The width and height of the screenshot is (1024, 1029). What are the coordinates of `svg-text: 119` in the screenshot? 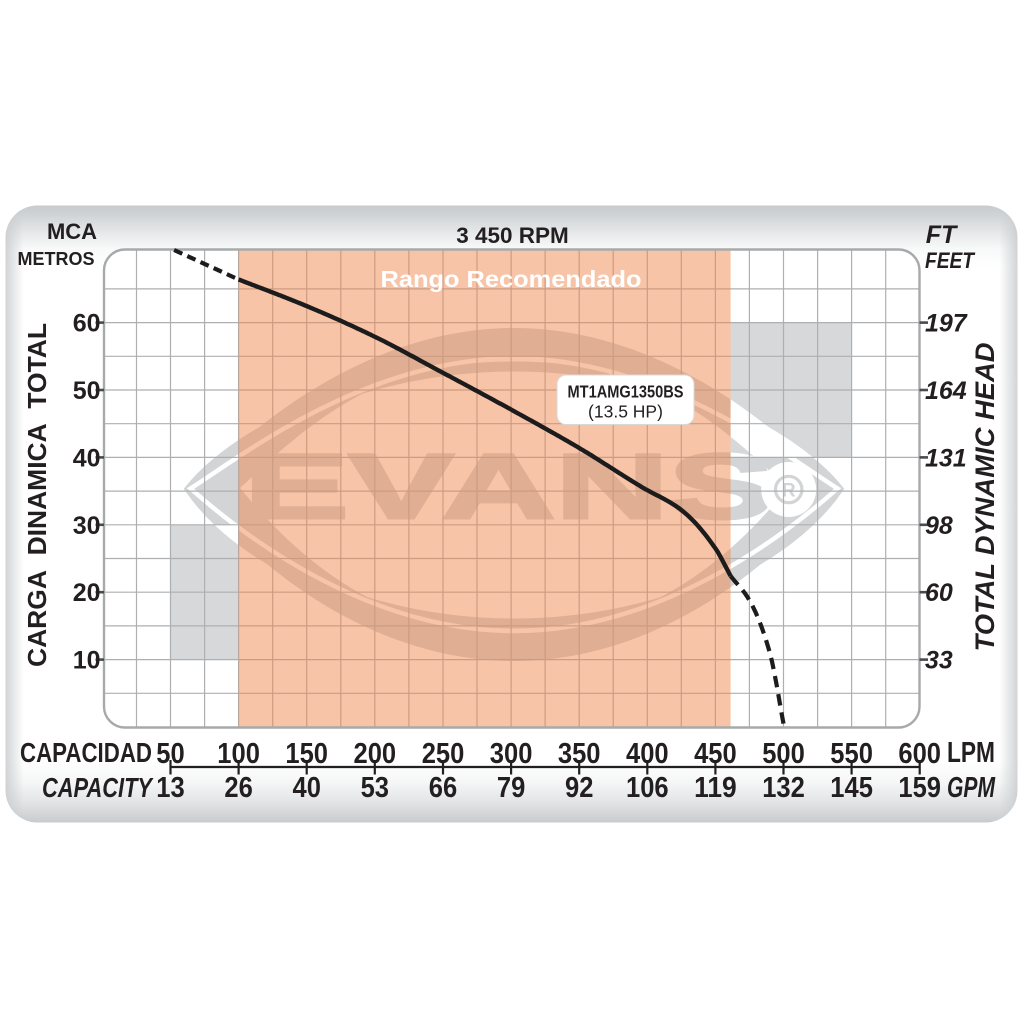 It's located at (715, 788).